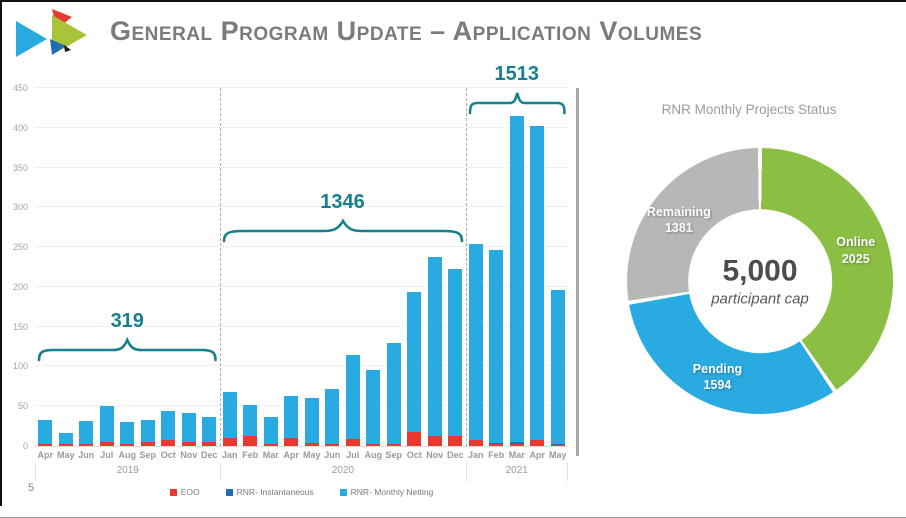  Describe the element at coordinates (414, 455) in the screenshot. I see `month-label: Oct` at that location.